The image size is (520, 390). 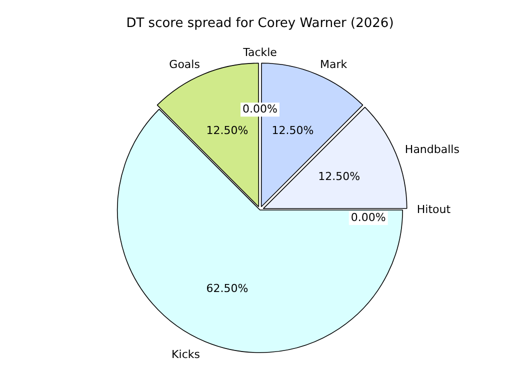 What do you see at coordinates (227, 288) in the screenshot?
I see `data-label: 62.50%` at bounding box center [227, 288].